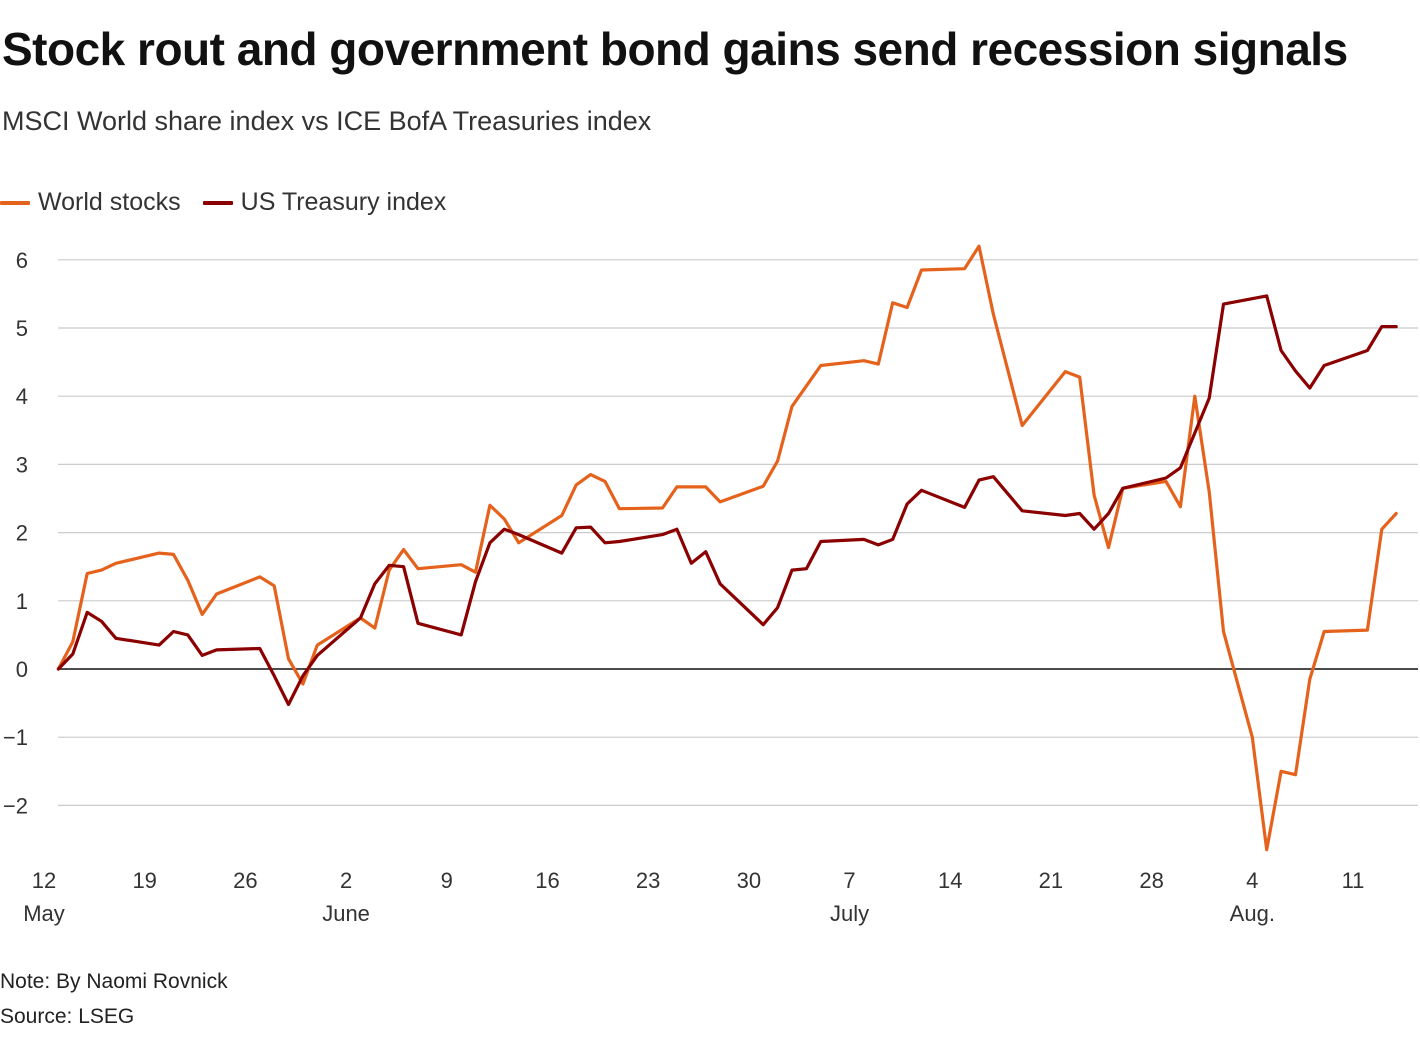 The height and width of the screenshot is (1040, 1420). What do you see at coordinates (44, 913) in the screenshot?
I see `x-month-label: May` at bounding box center [44, 913].